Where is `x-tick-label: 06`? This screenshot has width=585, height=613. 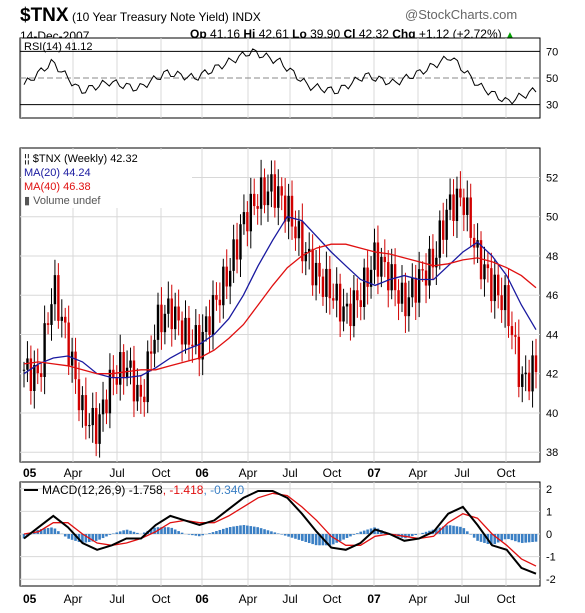 x-tick-label: 06 is located at coordinates (202, 599).